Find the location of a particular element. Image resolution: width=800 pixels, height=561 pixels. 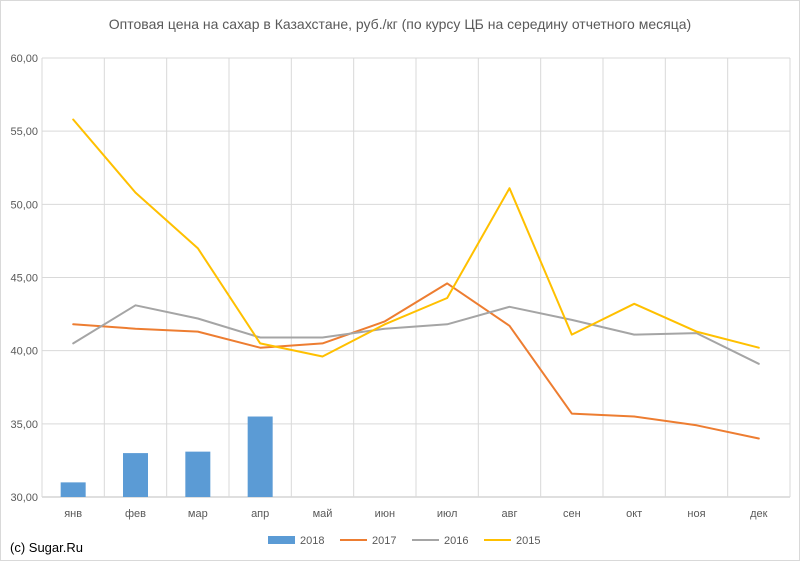

x-tick-label: мар is located at coordinates (198, 514).